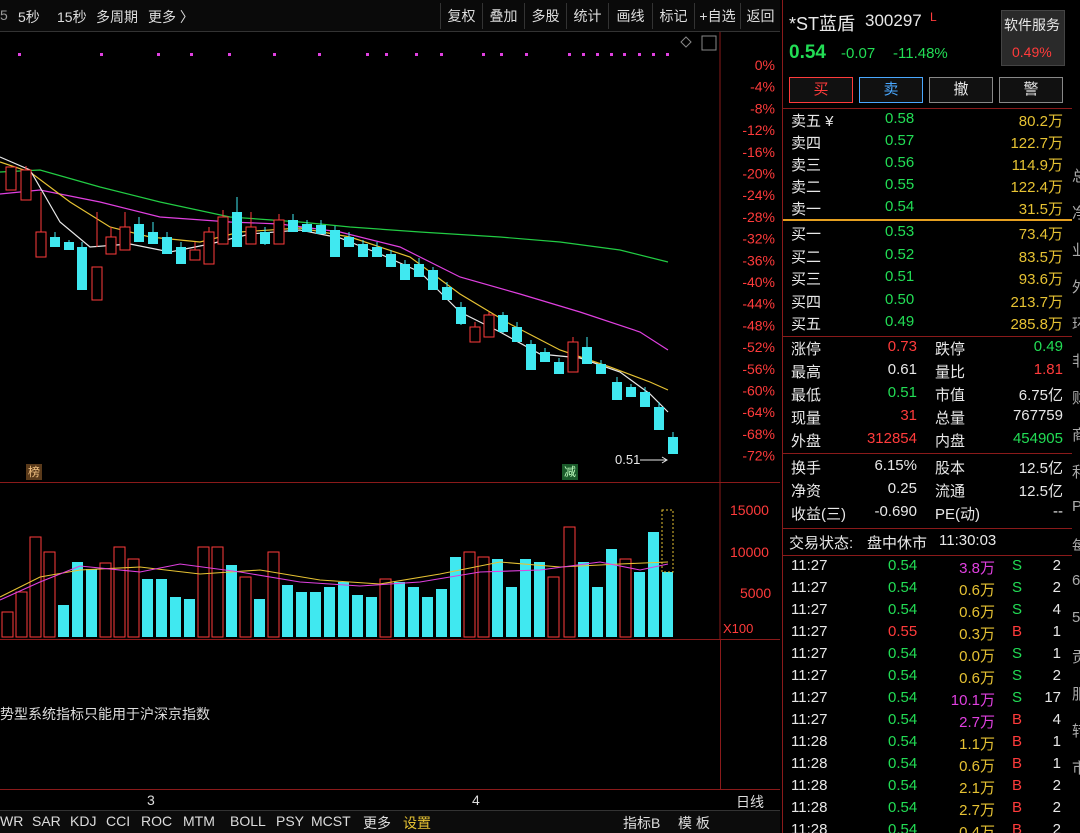  Describe the element at coordinates (933, 17) in the screenshot. I see `stock-flag: L` at that location.